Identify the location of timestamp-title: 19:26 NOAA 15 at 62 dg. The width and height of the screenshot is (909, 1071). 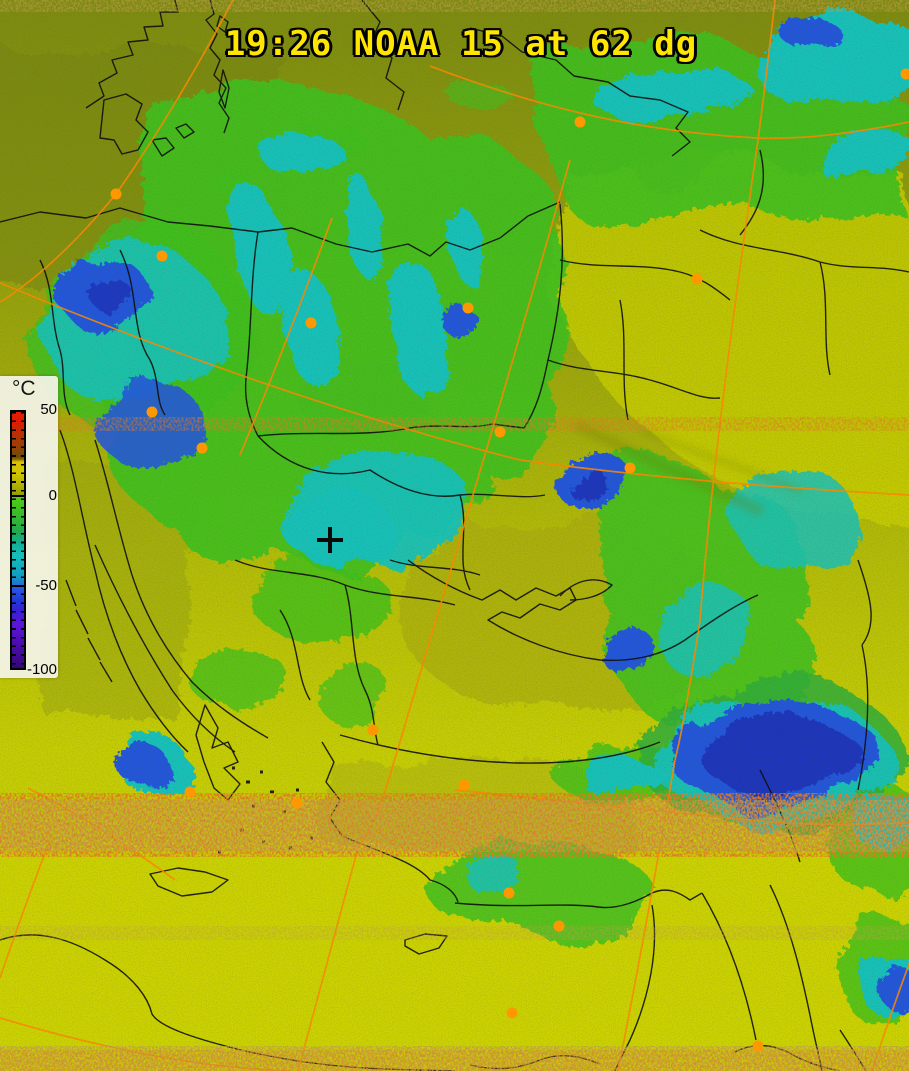
(461, 44).